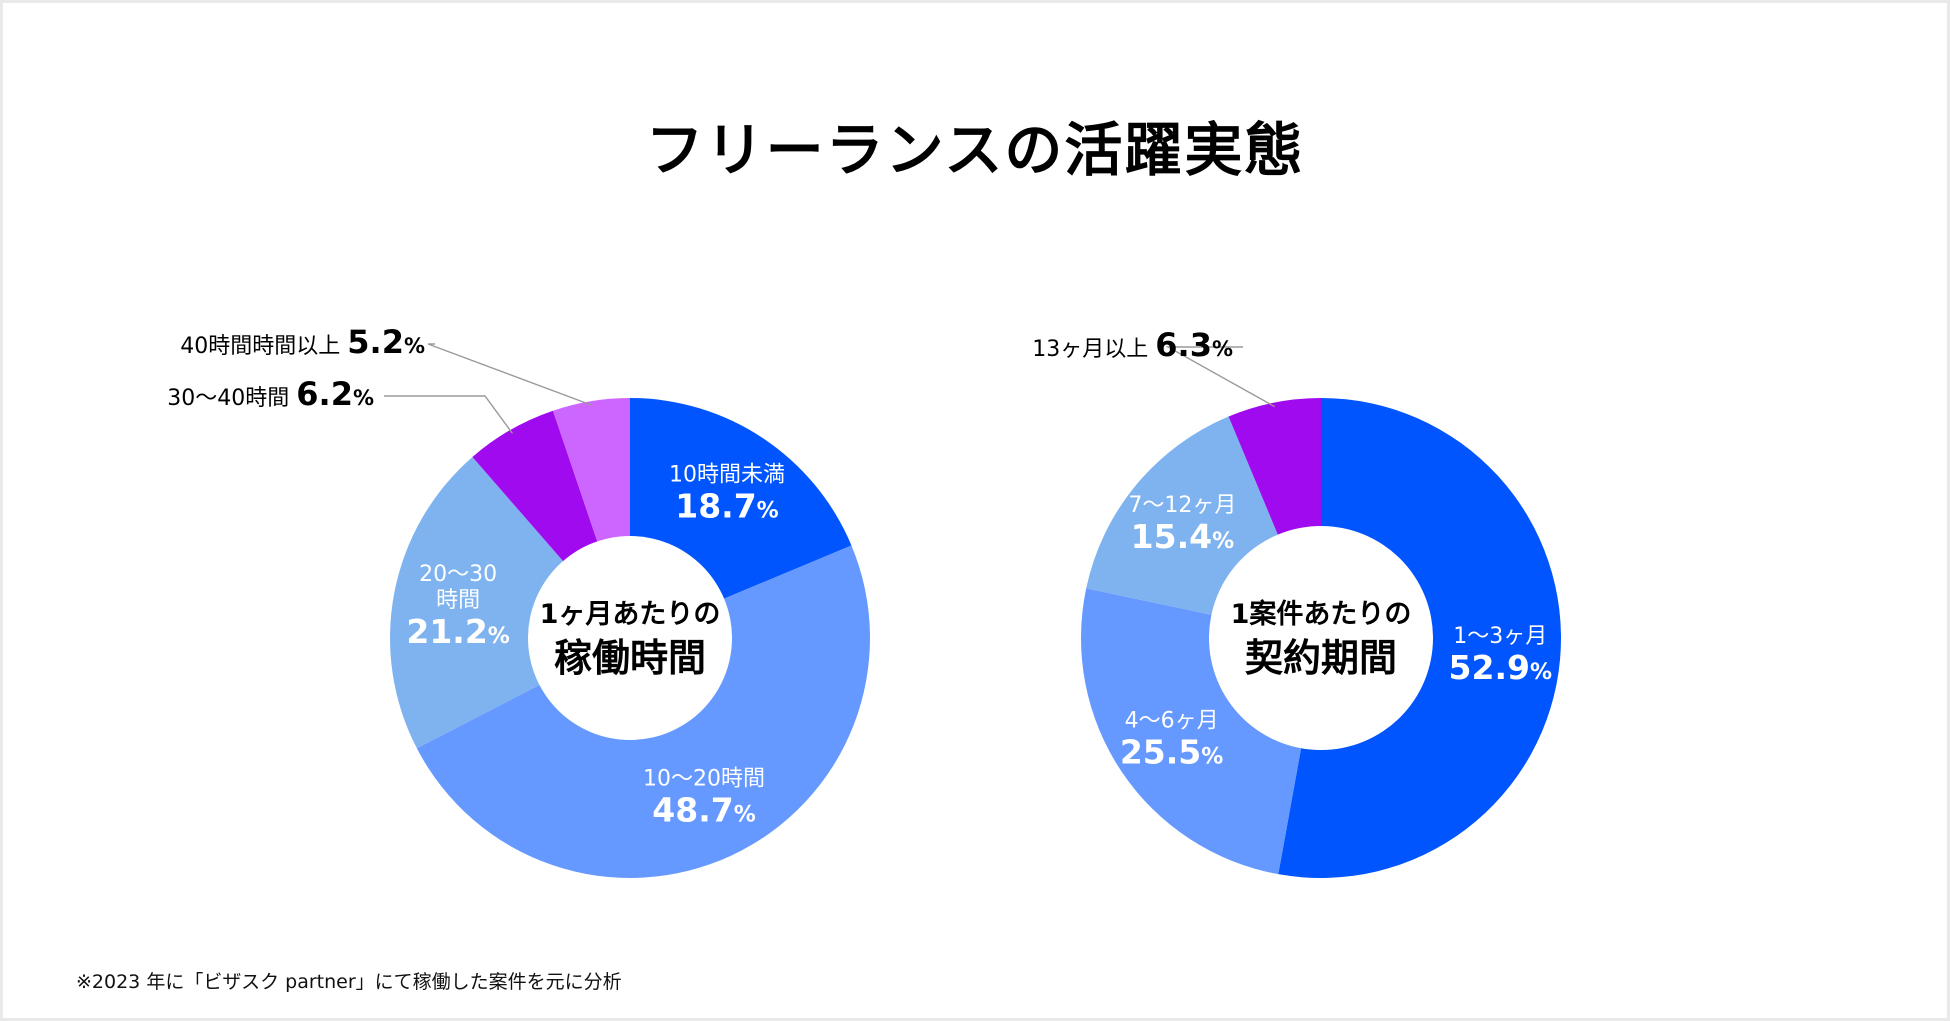 This screenshot has height=1021, width=1950. What do you see at coordinates (1182, 505) in the screenshot?
I see `slice-label-1-2-0: 7～12ヶ月` at bounding box center [1182, 505].